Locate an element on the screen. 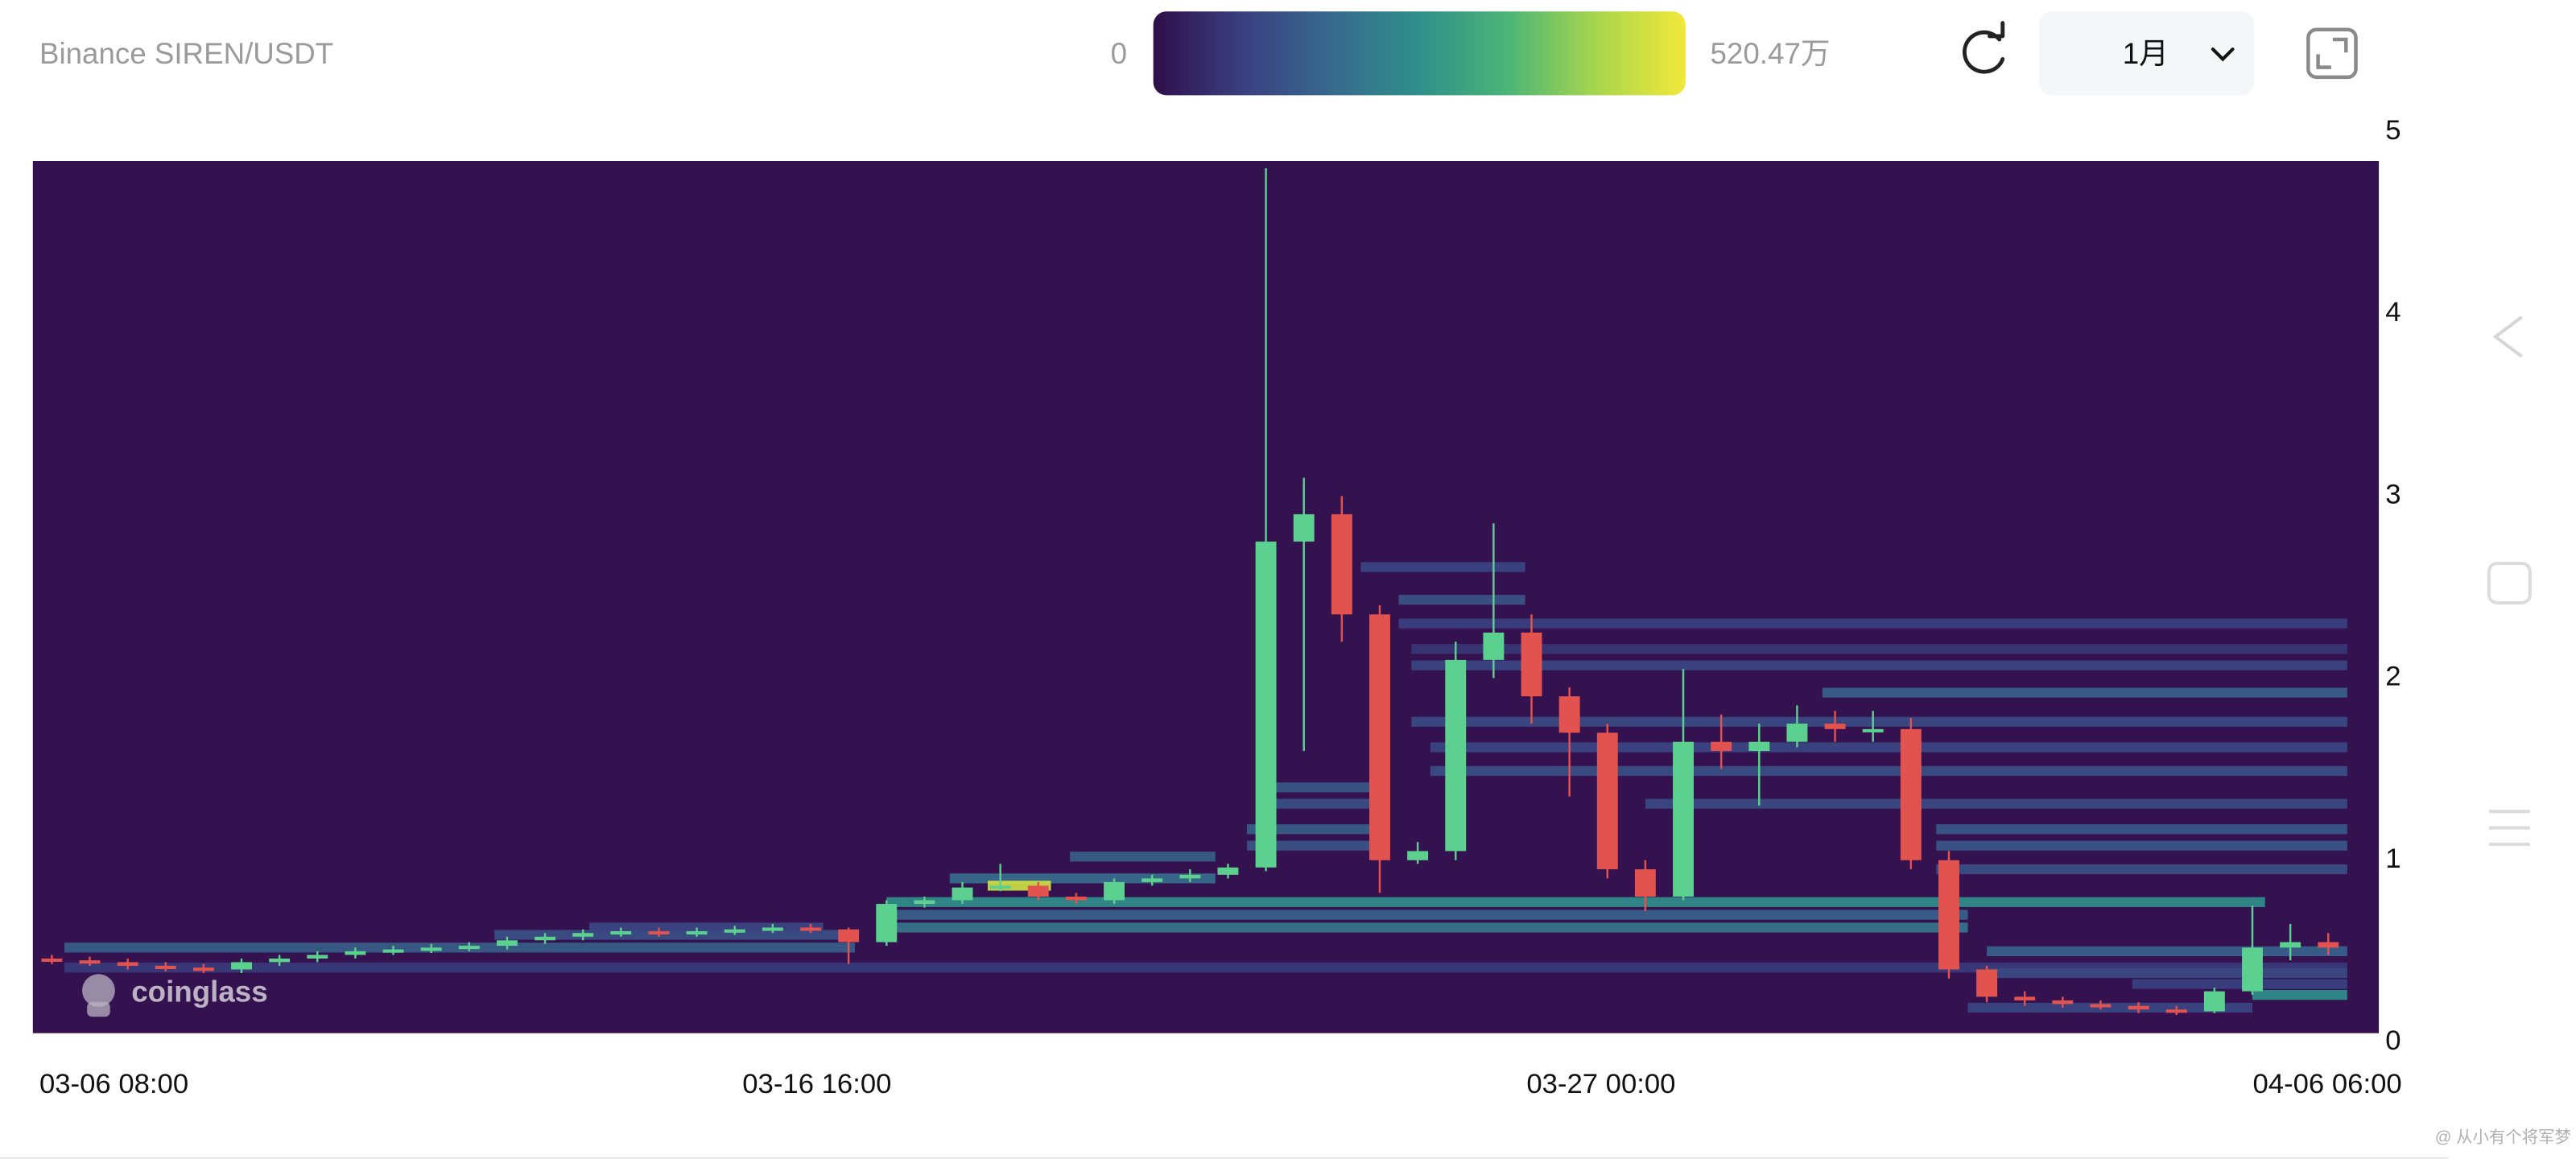  refresh-button is located at coordinates (1984, 47).